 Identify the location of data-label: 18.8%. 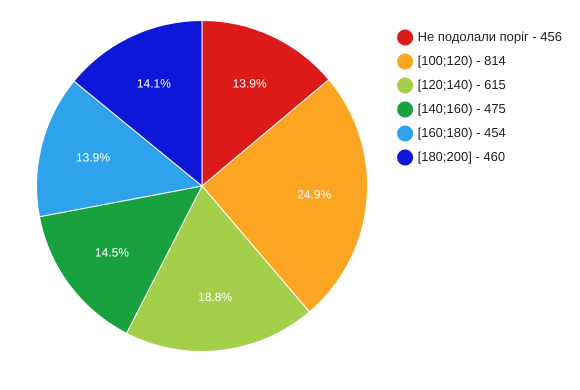
(215, 297).